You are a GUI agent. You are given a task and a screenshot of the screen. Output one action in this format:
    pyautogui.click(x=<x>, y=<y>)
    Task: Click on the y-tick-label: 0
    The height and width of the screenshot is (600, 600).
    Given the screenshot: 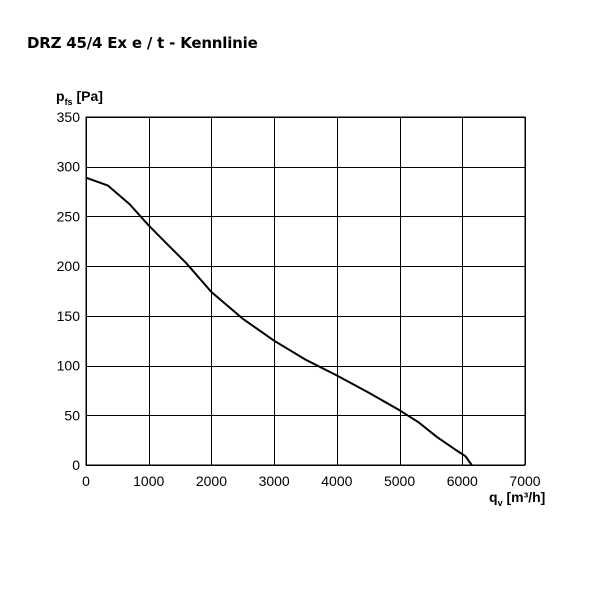 What is the action you would take?
    pyautogui.click(x=76, y=465)
    